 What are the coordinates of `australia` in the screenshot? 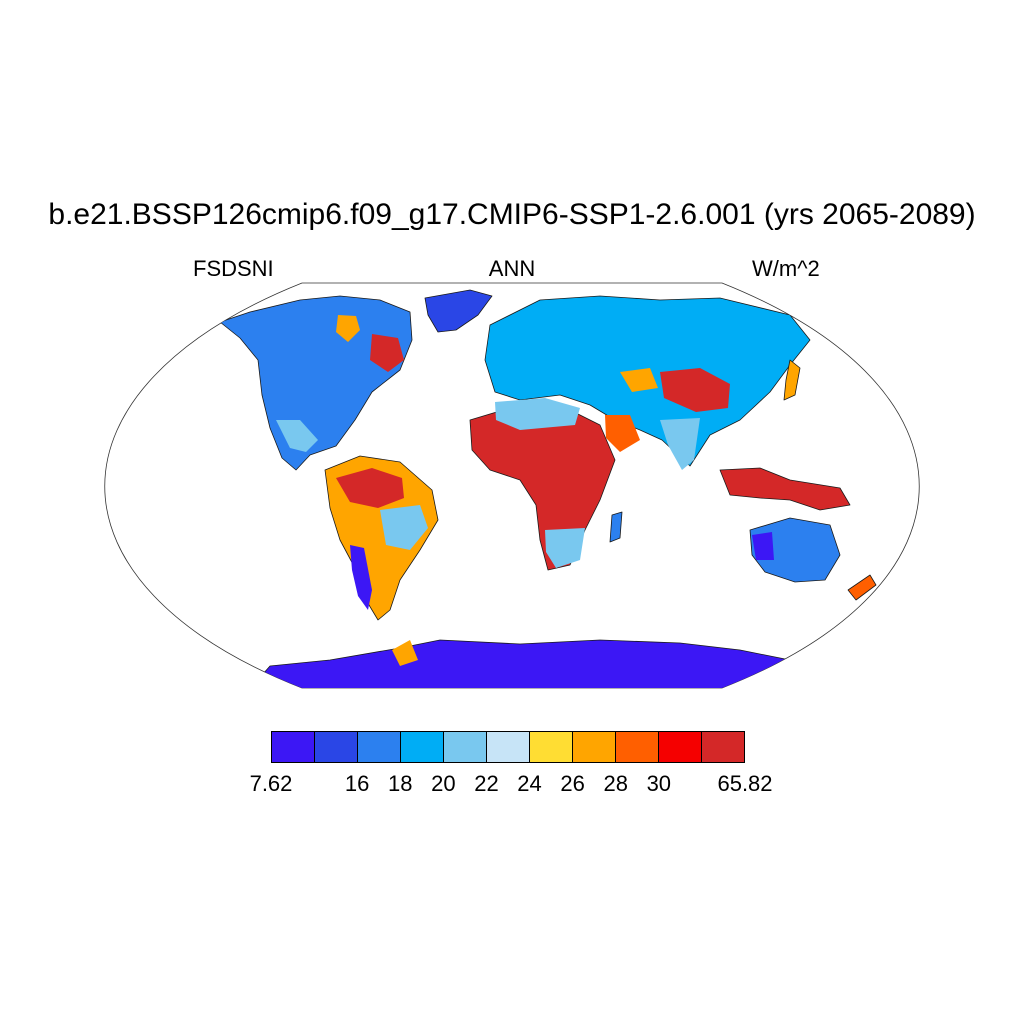 It's located at (795, 550).